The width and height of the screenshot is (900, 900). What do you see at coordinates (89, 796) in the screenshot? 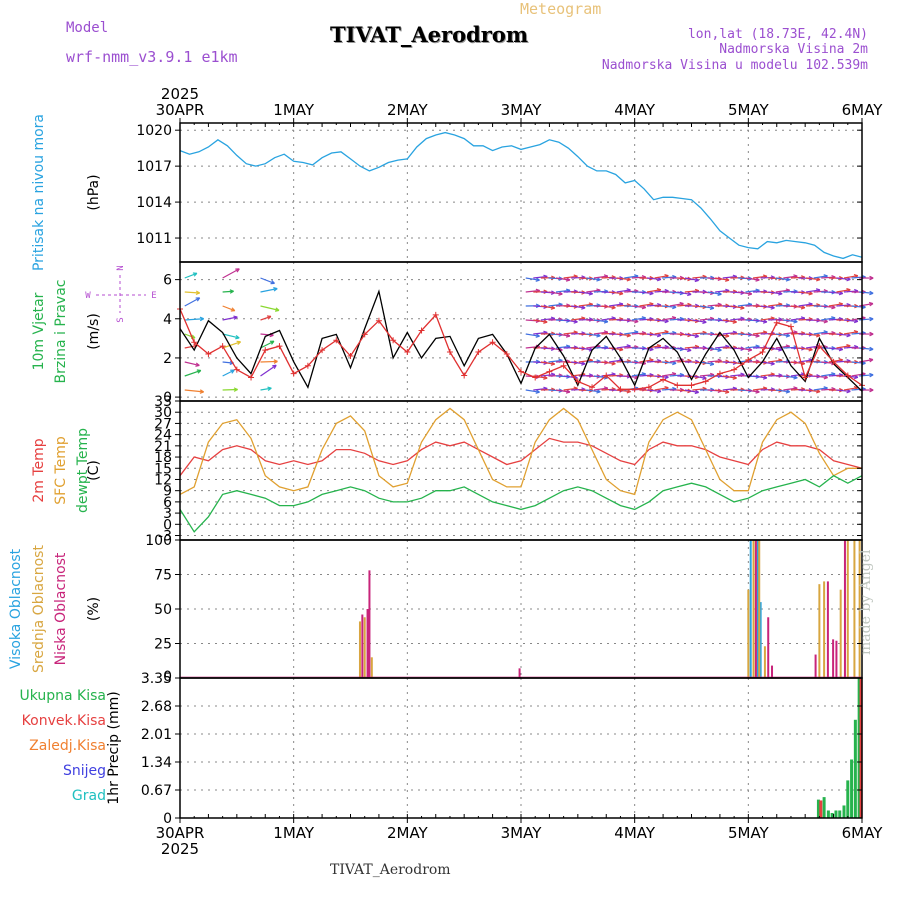
I see `legend-label: Grad` at bounding box center [89, 796].